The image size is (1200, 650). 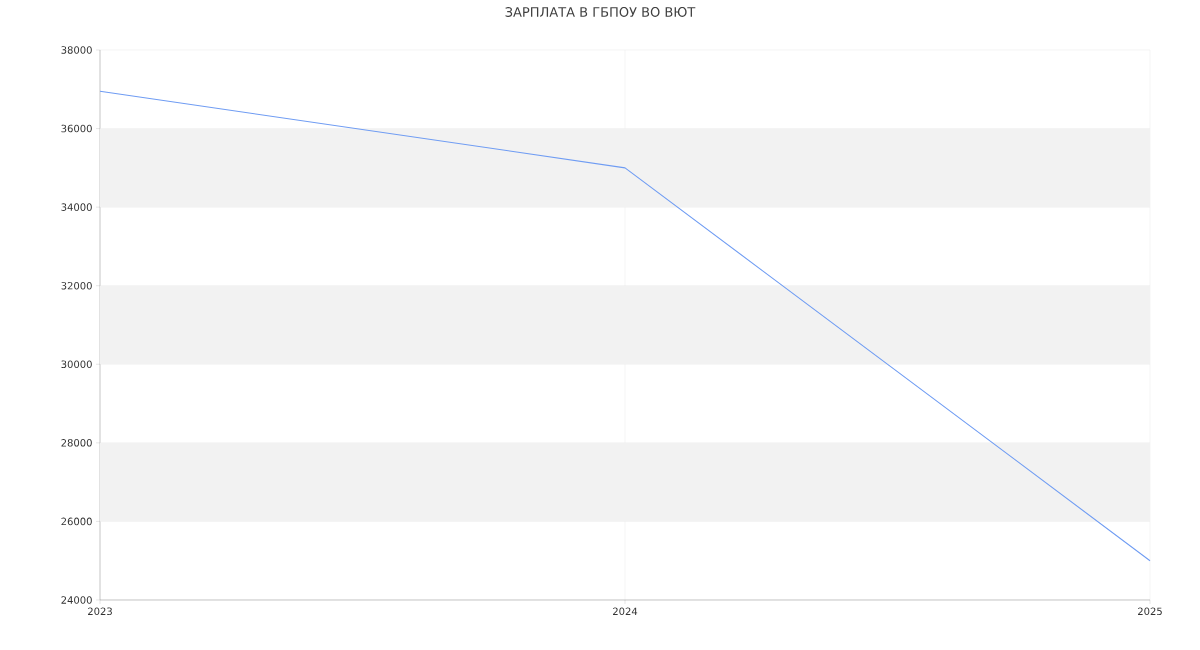 What do you see at coordinates (76, 207) in the screenshot?
I see `y-tick-label: 34000` at bounding box center [76, 207].